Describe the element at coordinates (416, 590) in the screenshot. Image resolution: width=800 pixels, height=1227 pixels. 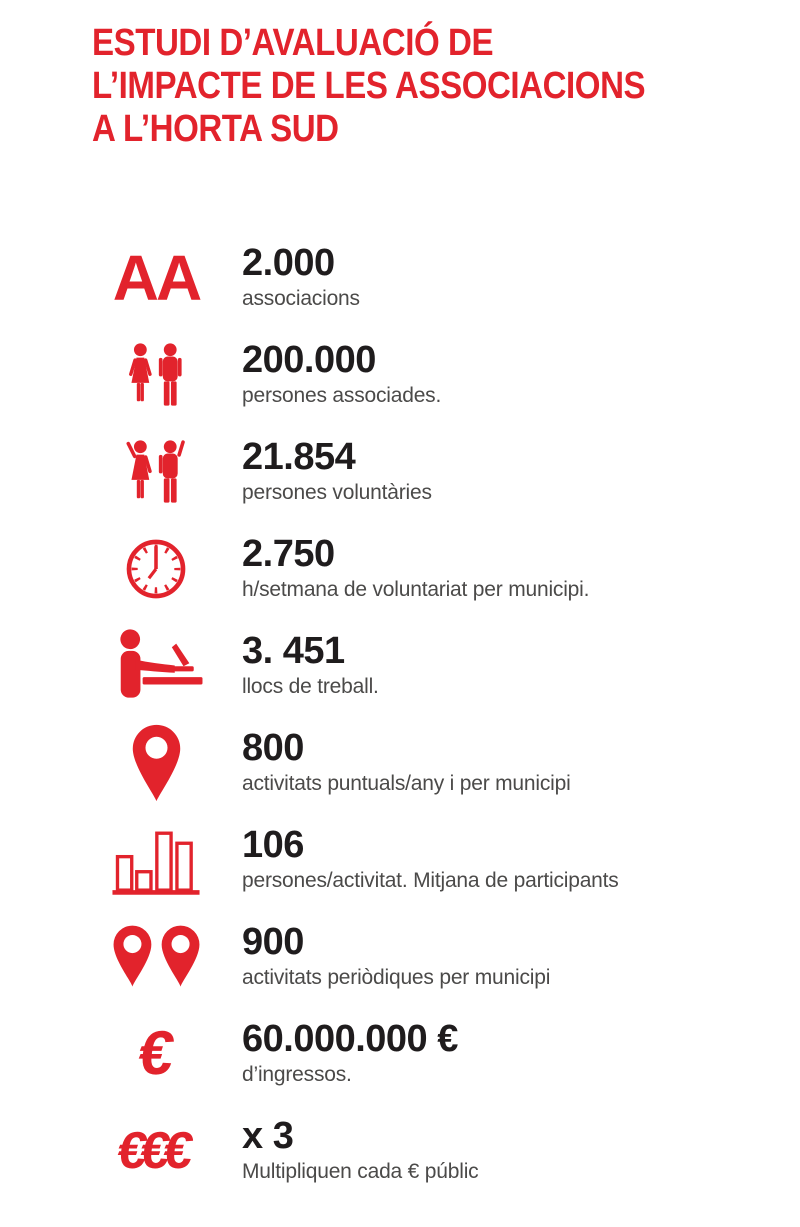
I see `stat-label: h/setmana de voluntariat per municipi.` at that location.